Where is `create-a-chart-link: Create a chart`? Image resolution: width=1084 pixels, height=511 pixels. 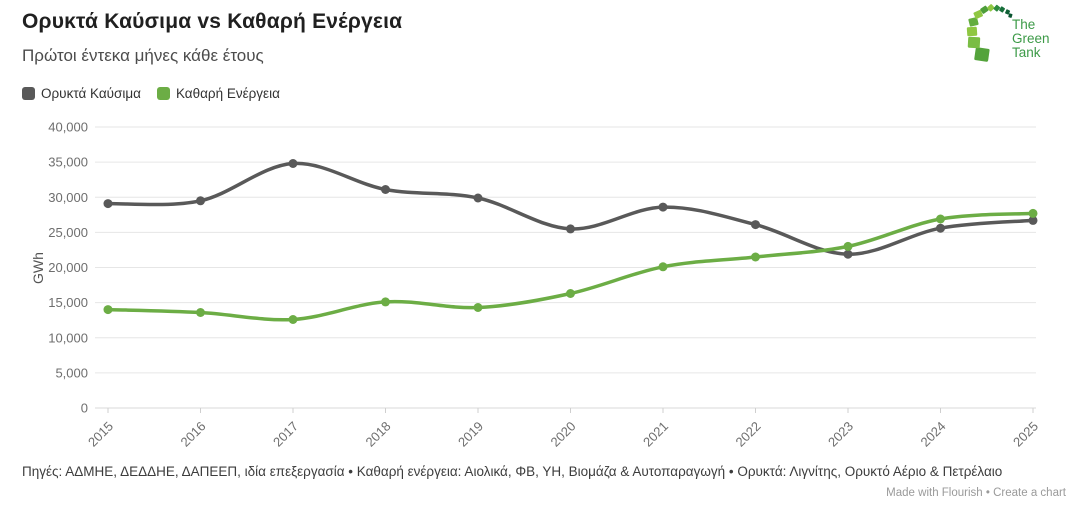 create-a-chart-link: Create a chart is located at coordinates (1029, 493).